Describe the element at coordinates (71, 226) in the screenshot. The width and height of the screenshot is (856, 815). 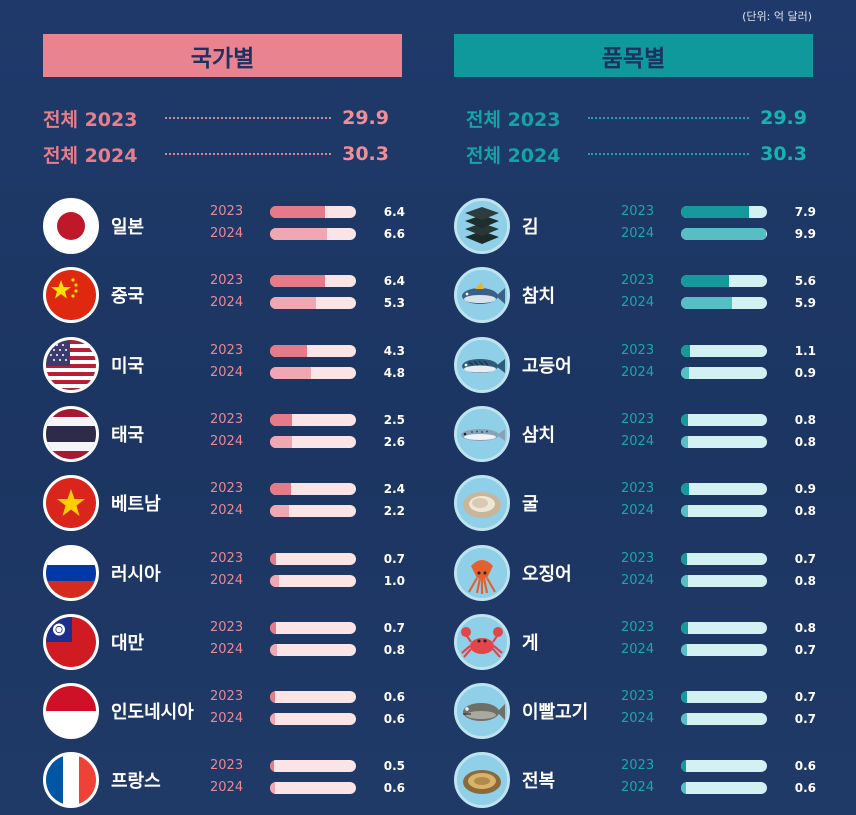
I see `japan-flag-icon` at that location.